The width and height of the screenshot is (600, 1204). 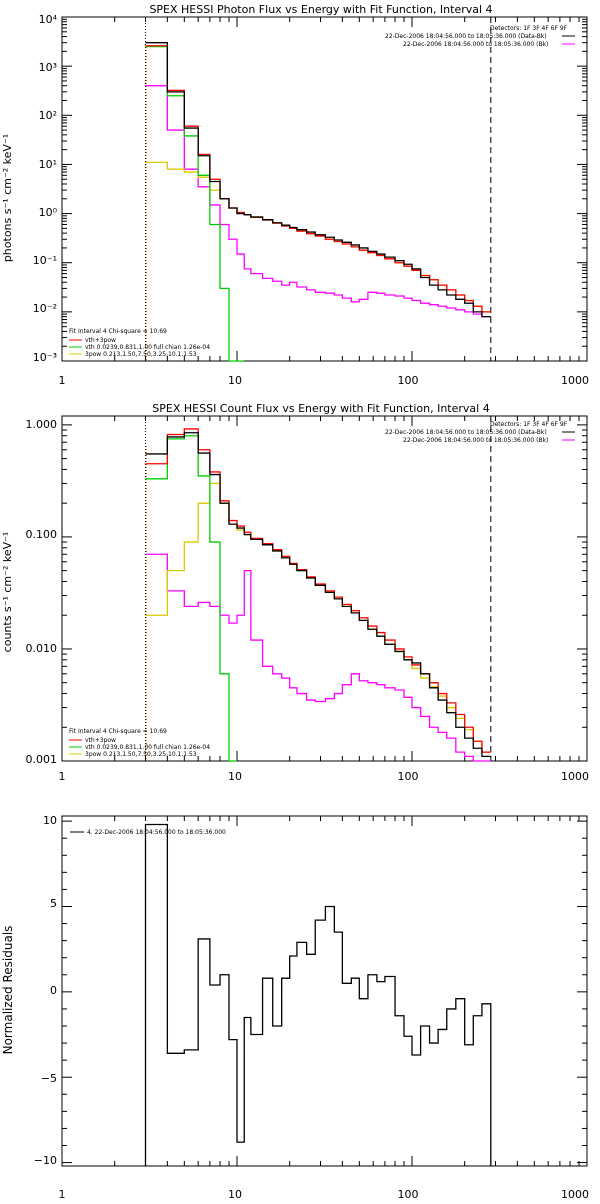 I want to click on panel1-y-tick-label: 10², so click(x=48, y=115).